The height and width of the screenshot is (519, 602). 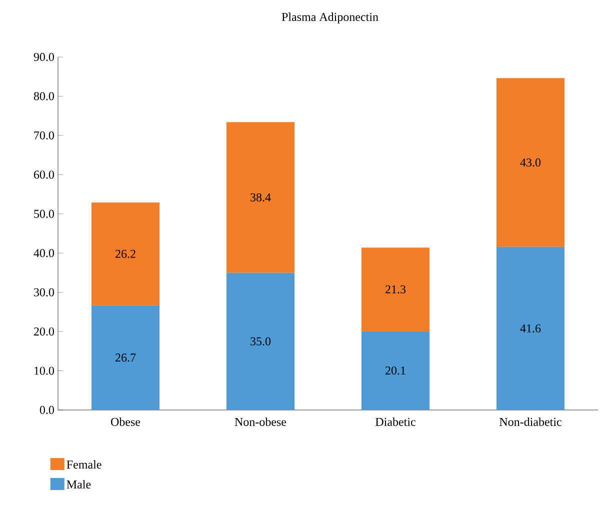 What do you see at coordinates (78, 484) in the screenshot?
I see `legend-label: Male` at bounding box center [78, 484].